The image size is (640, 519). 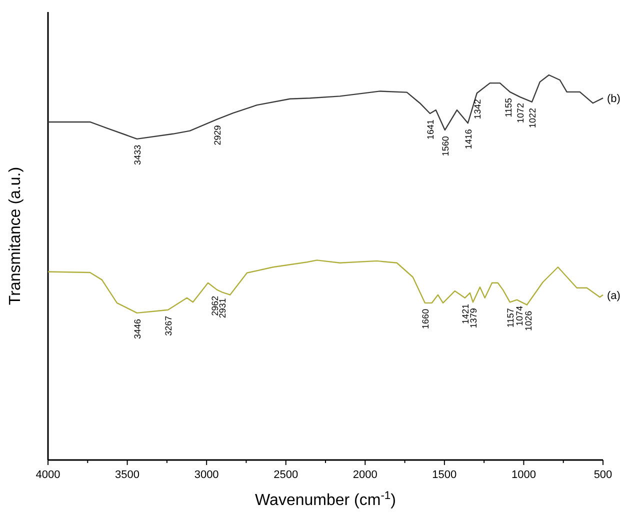 I want to click on annotation: 3433, so click(x=137, y=154).